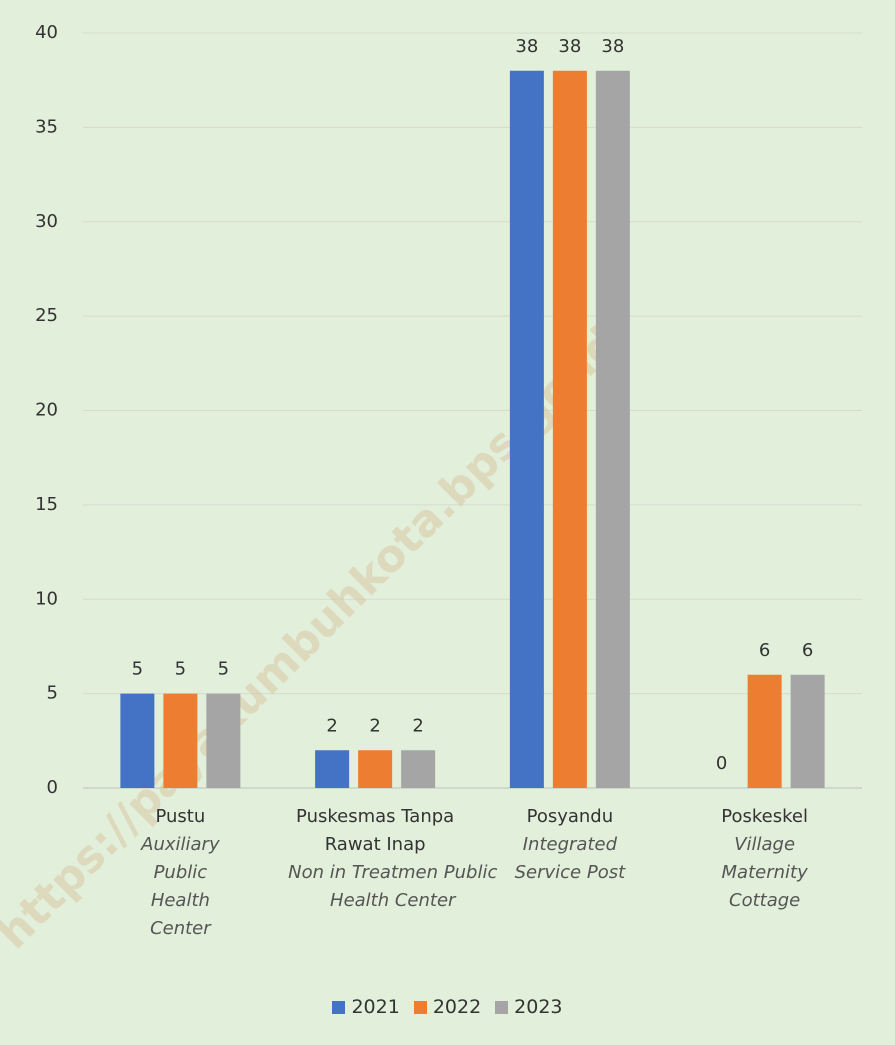 Image resolution: width=895 pixels, height=1045 pixels. Describe the element at coordinates (52, 787) in the screenshot. I see `y-tick-label: 0` at that location.